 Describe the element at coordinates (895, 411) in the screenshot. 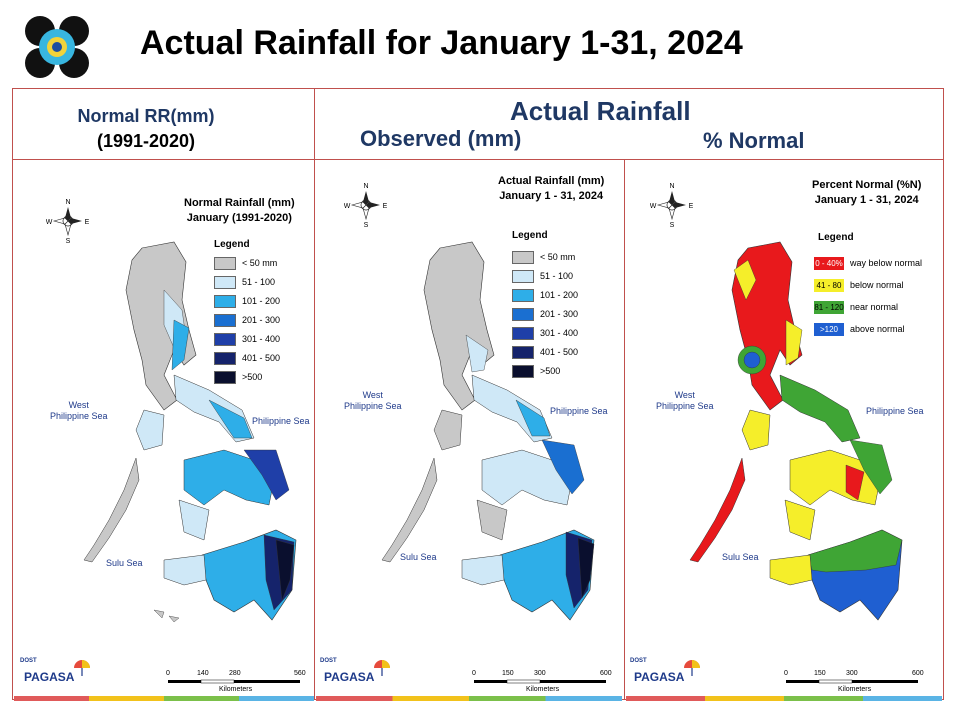

I see `sea-label-east: Philippine Sea` at that location.